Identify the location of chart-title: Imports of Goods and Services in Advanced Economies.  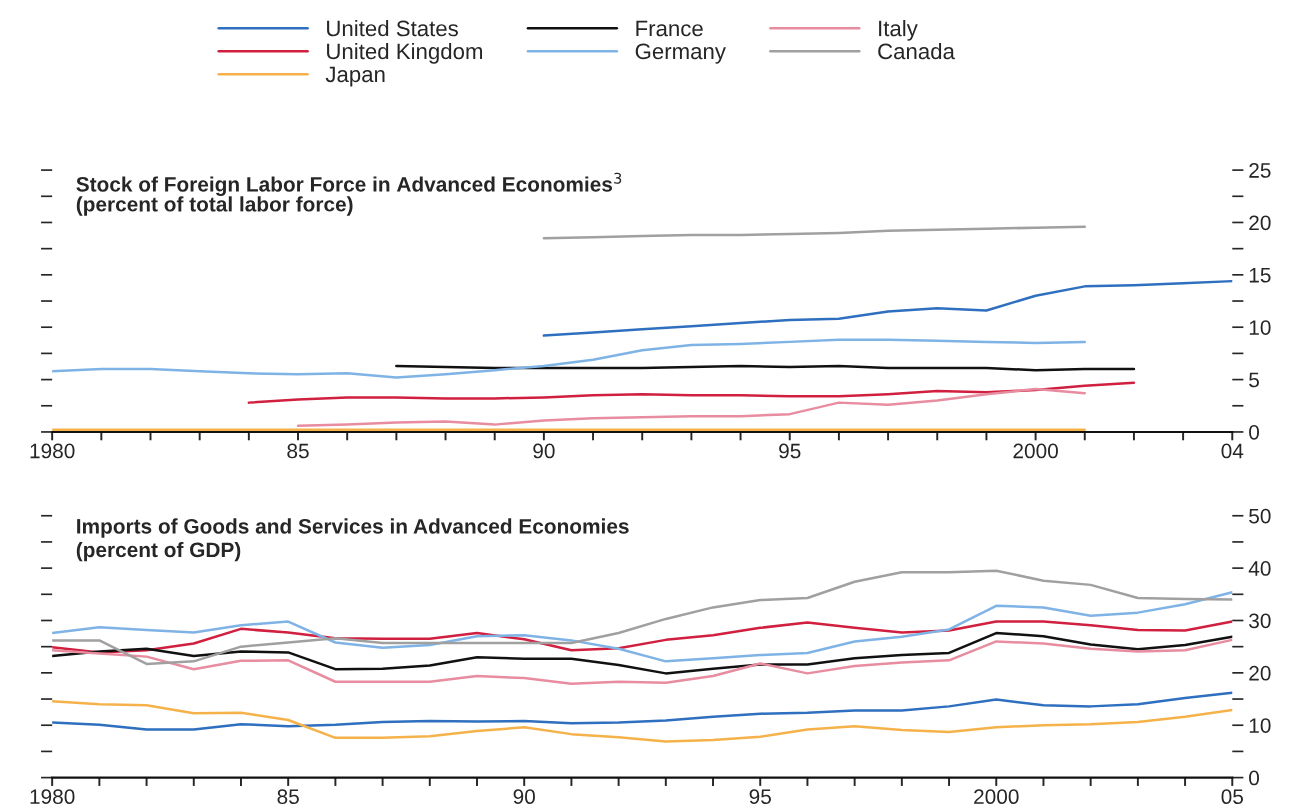
(353, 528).